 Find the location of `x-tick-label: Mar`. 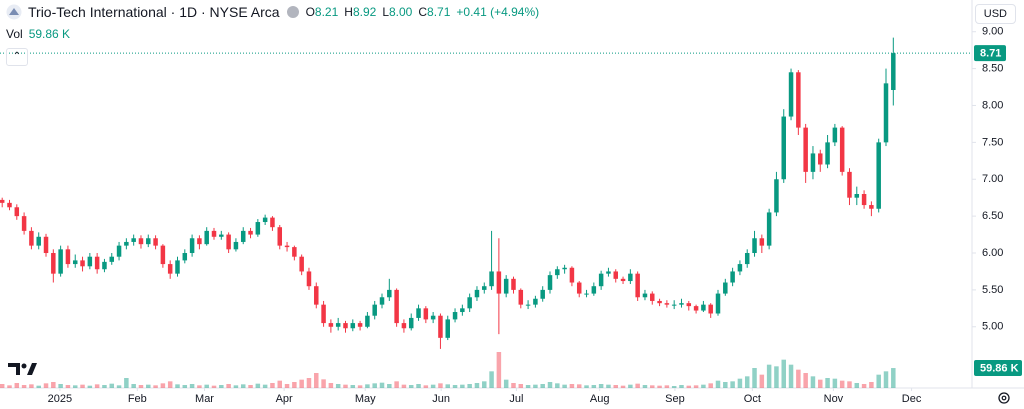

x-tick-label: Mar is located at coordinates (204, 399).